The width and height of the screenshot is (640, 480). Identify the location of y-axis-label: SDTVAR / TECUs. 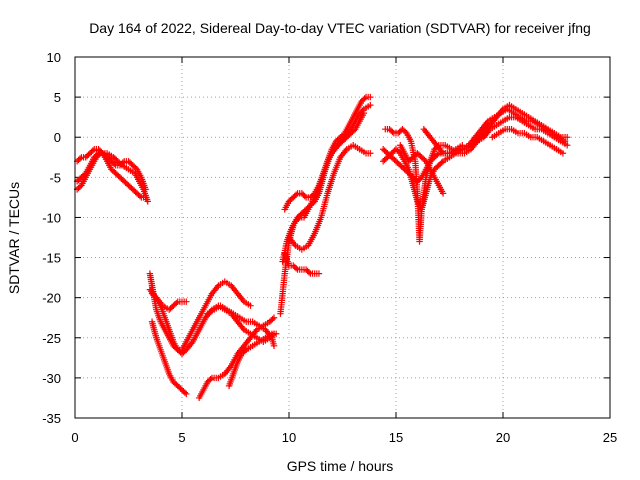
(14, 238).